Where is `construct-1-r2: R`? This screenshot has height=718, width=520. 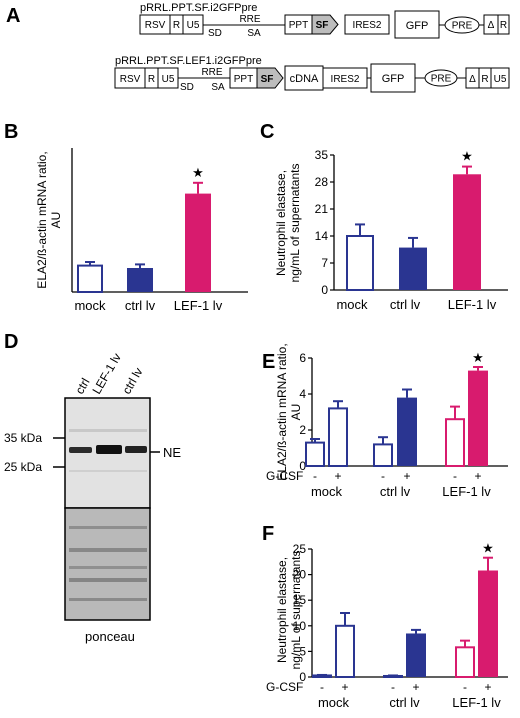 construct-1-r2: R is located at coordinates (503, 25).